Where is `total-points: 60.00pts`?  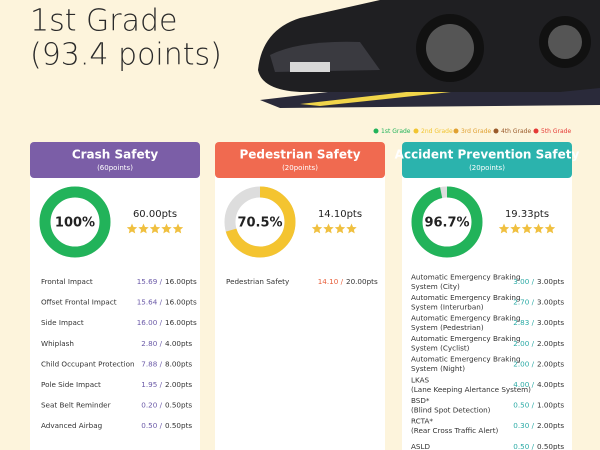 total-points: 60.00pts is located at coordinates (155, 214).